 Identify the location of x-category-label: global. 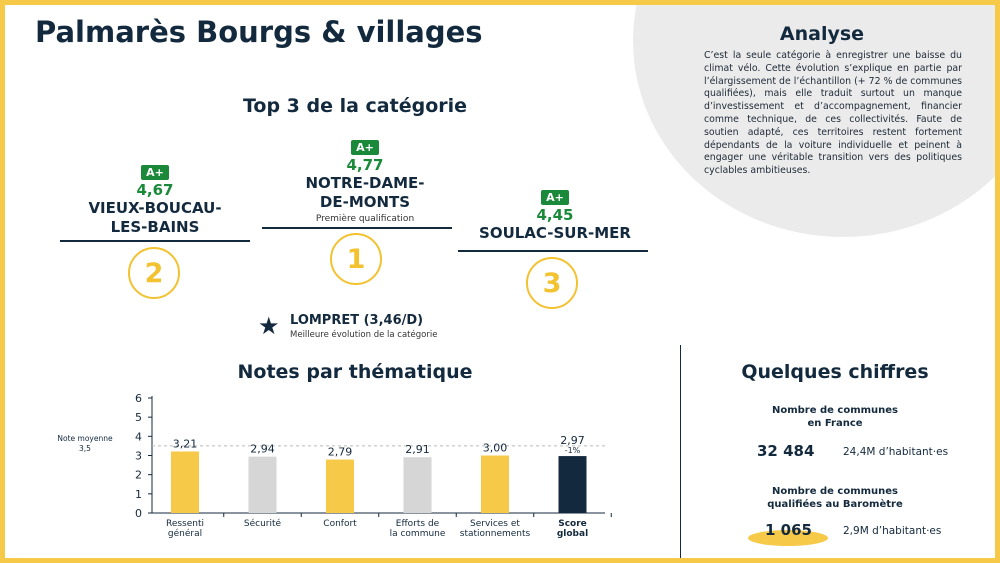
(572, 534).